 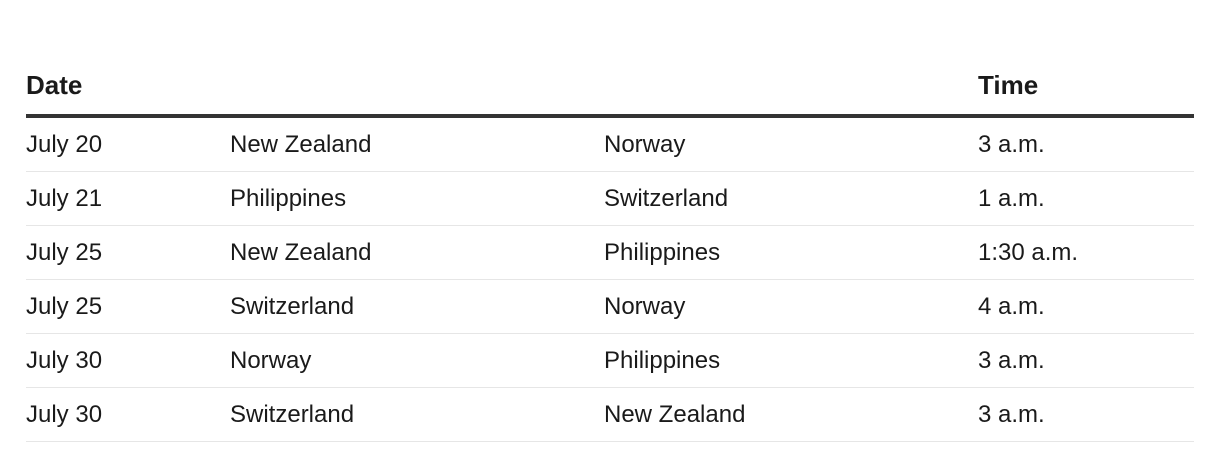 What do you see at coordinates (791, 414) in the screenshot?
I see `team-2-cell: New Zealand` at bounding box center [791, 414].